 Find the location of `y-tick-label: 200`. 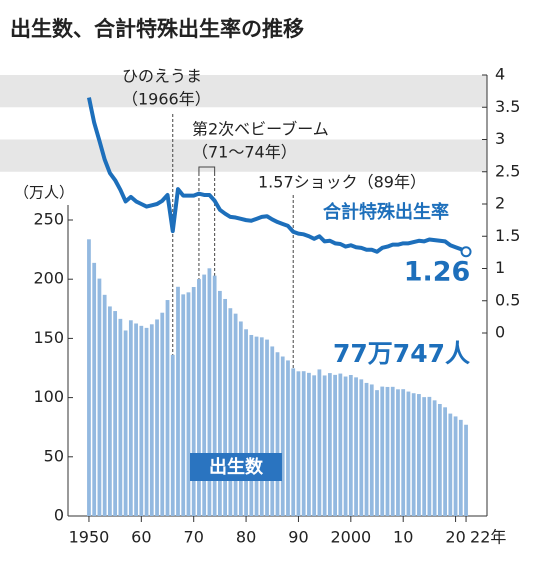

y-tick-label: 200 is located at coordinates (48, 278).